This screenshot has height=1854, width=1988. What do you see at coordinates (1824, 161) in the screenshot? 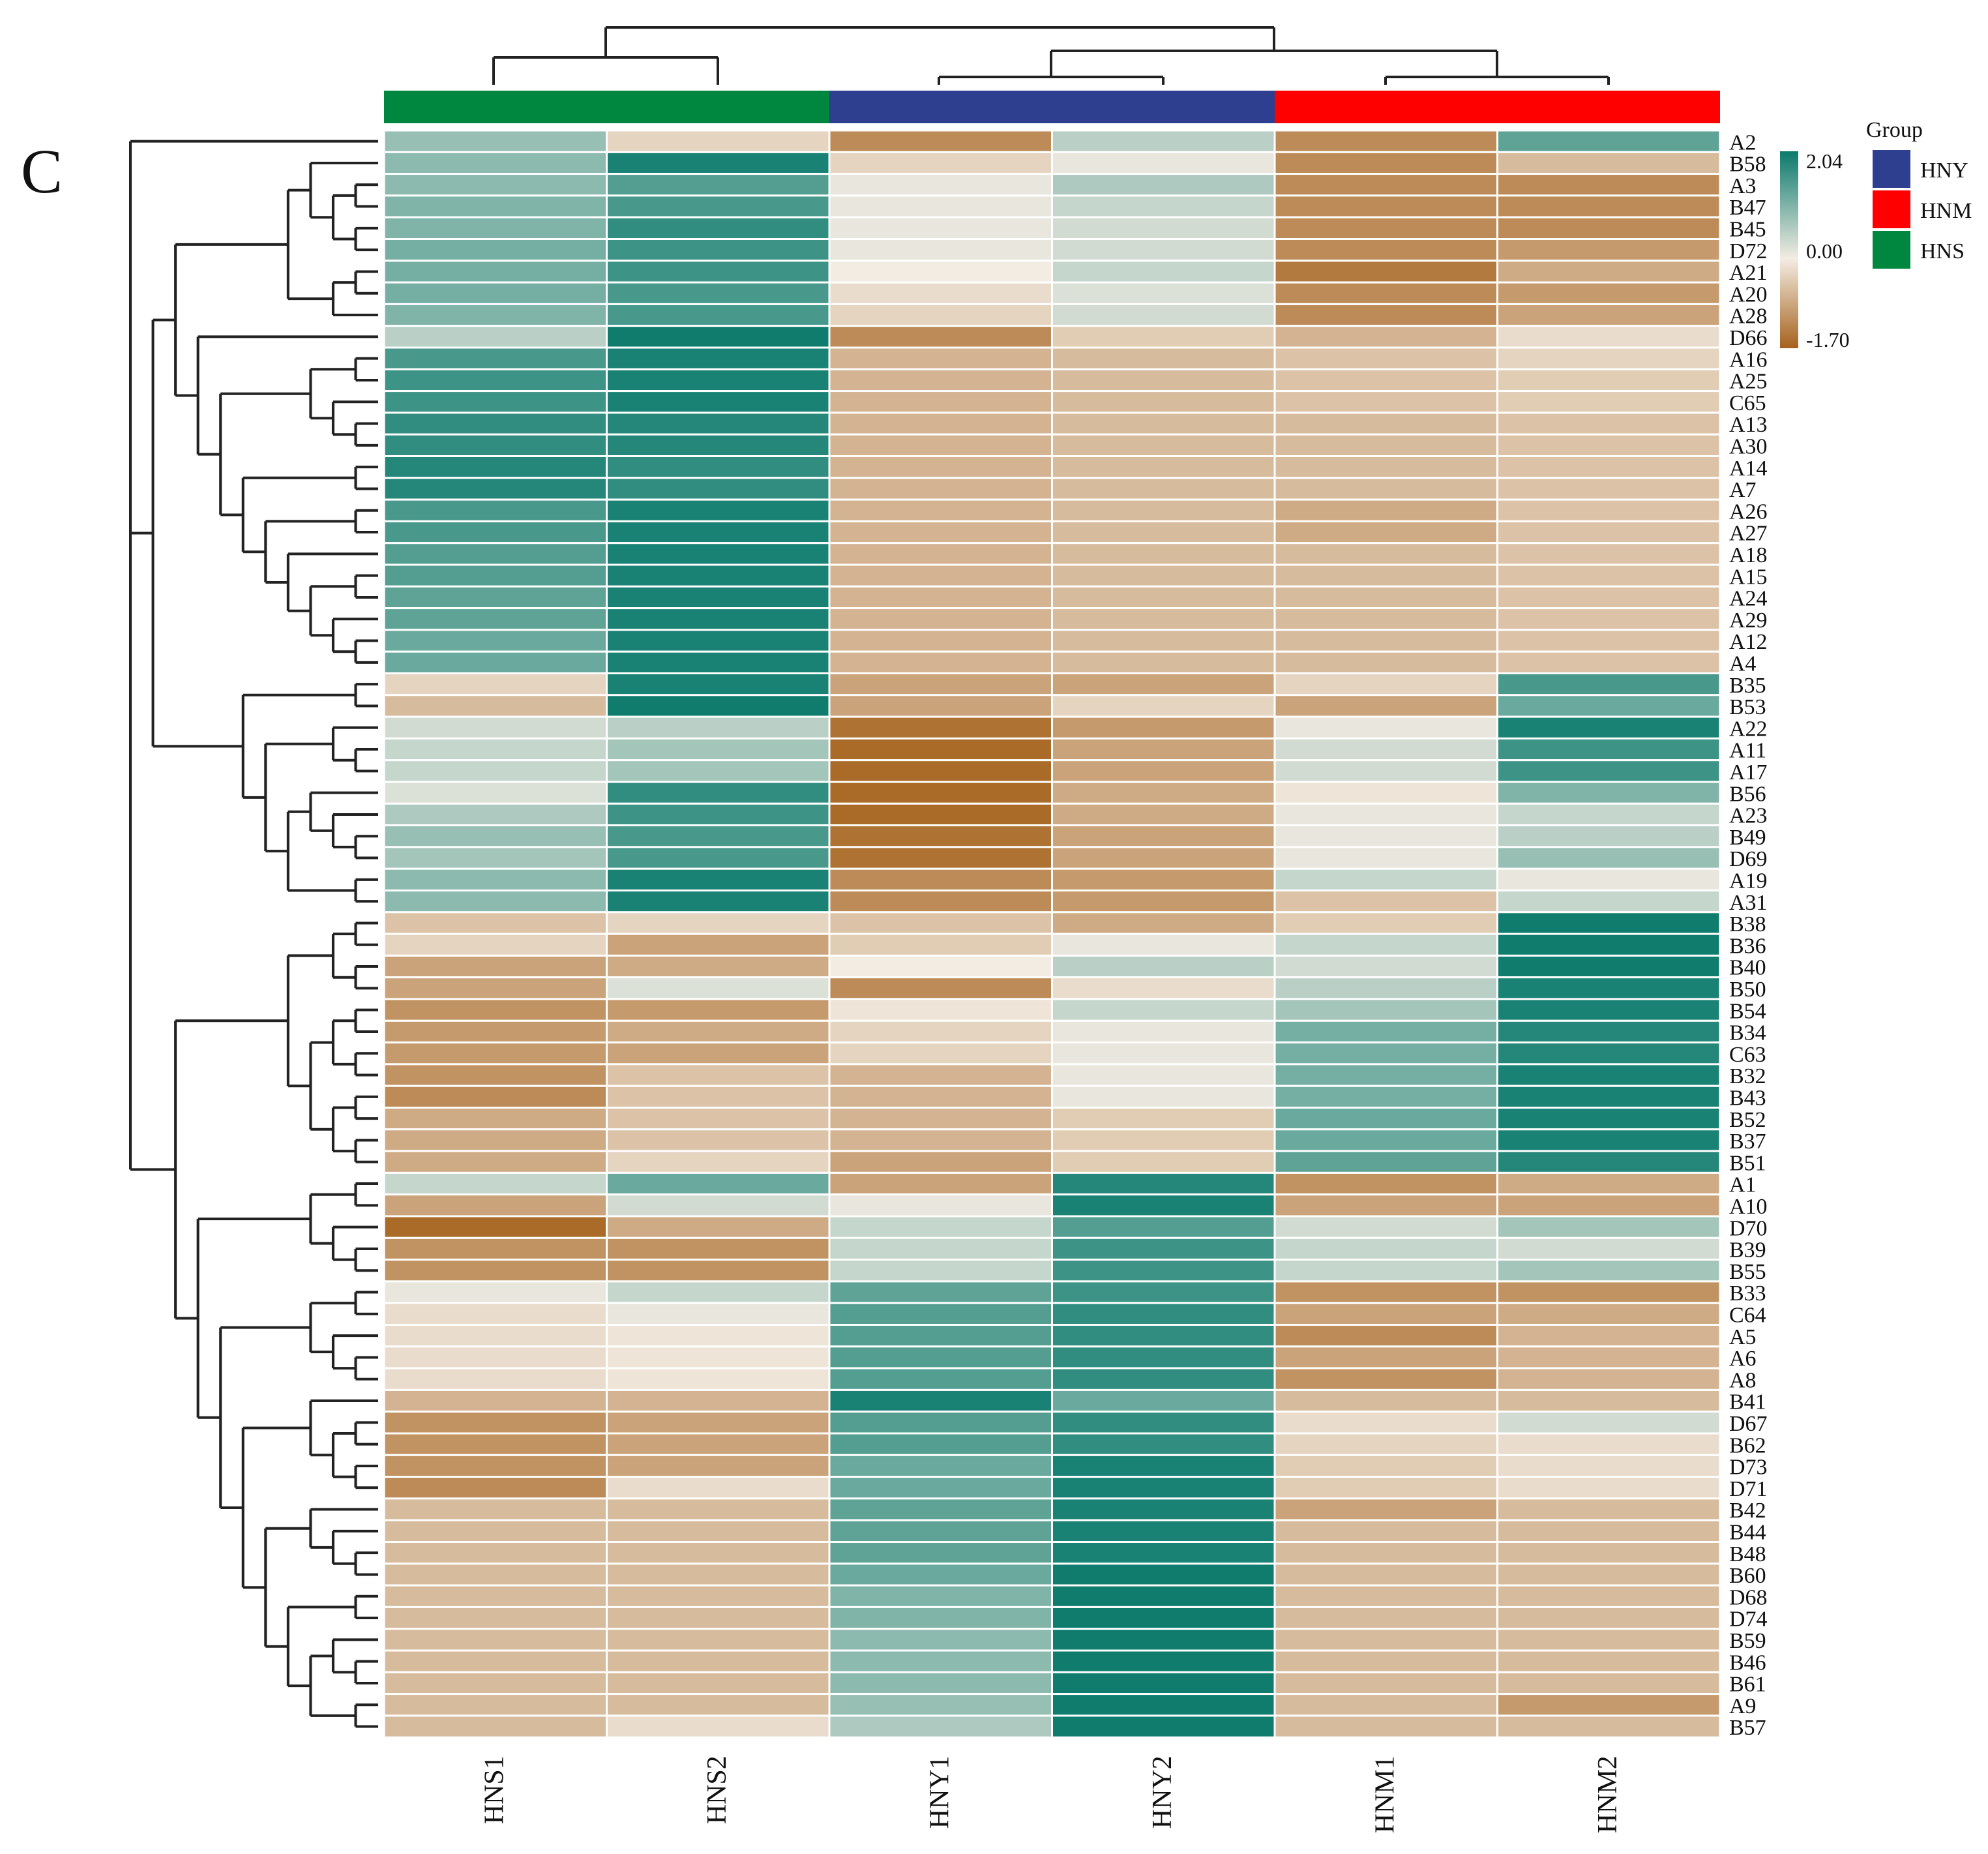
I see `colorbar-max-label: 2.04` at bounding box center [1824, 161].